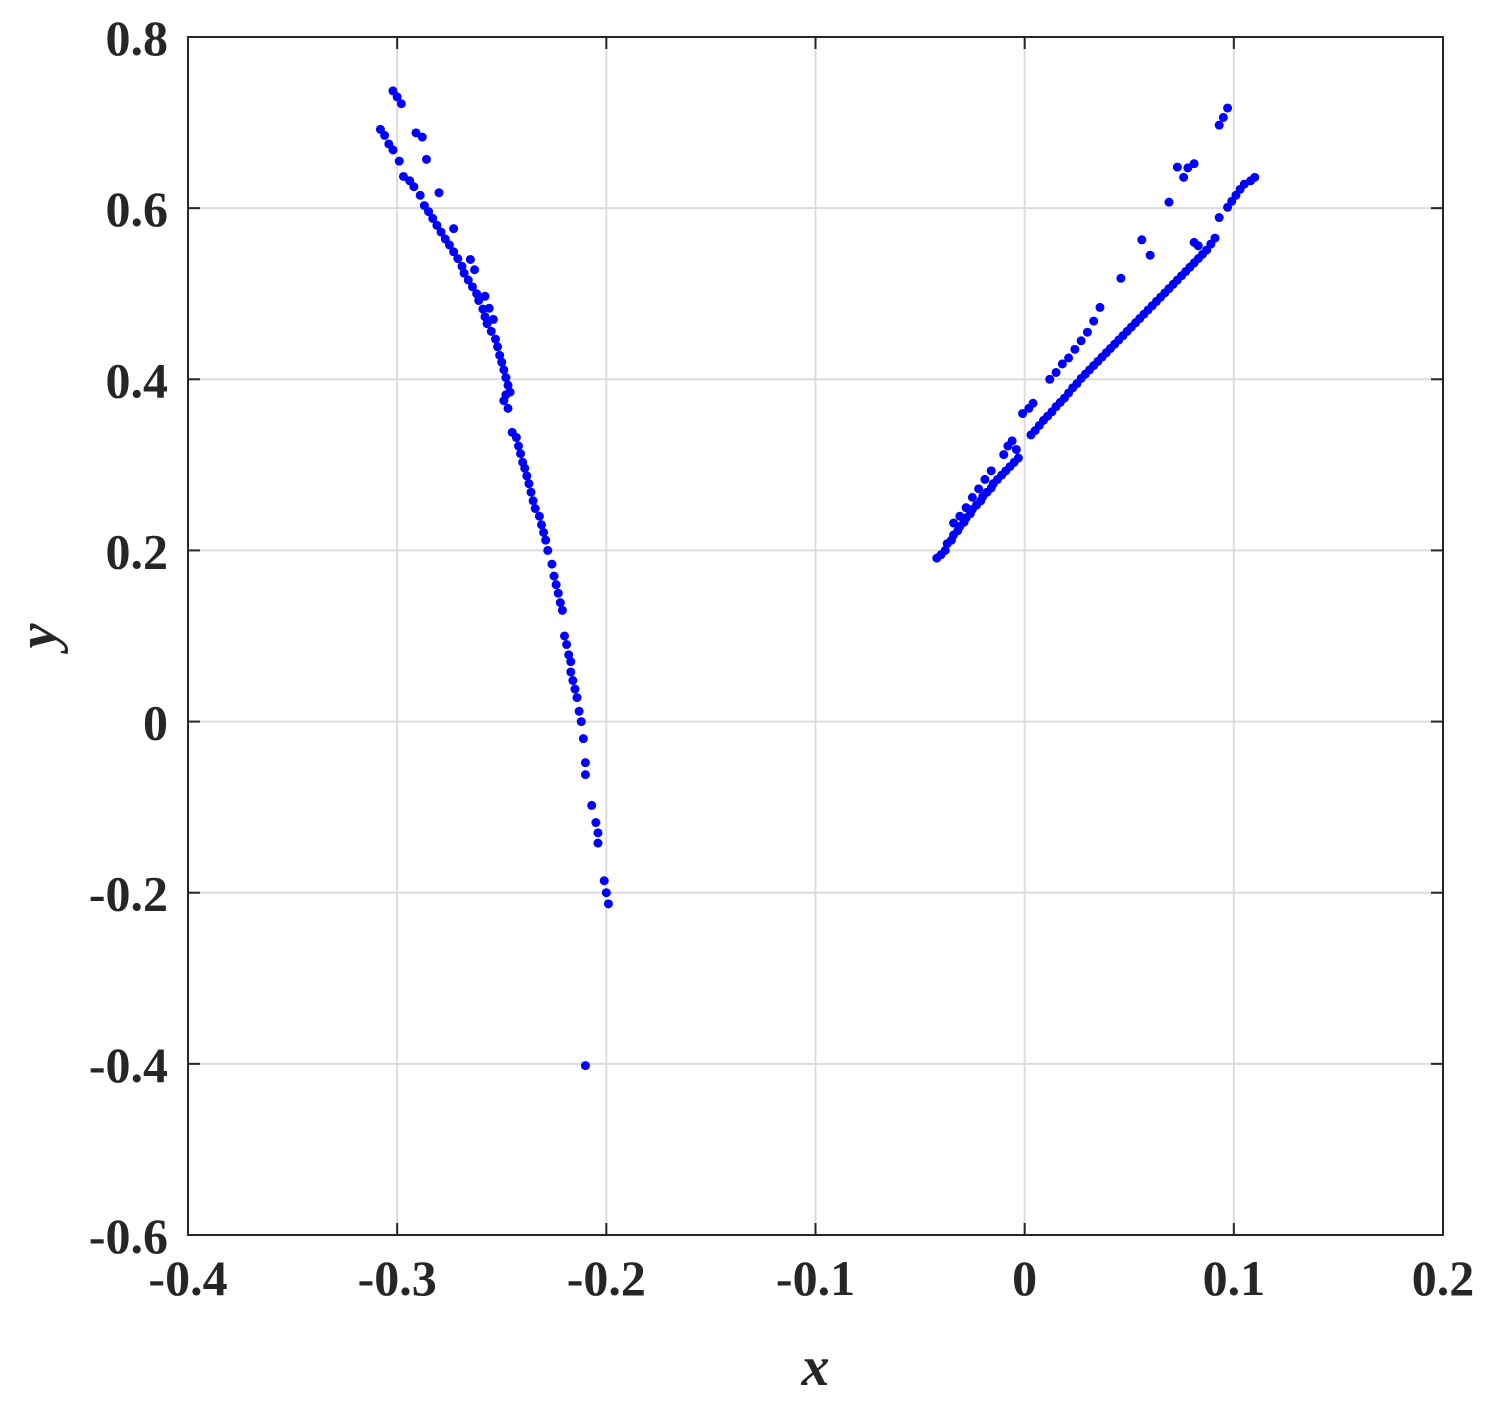  What do you see at coordinates (815, 1278) in the screenshot?
I see `x-tick-label: -0.1` at bounding box center [815, 1278].